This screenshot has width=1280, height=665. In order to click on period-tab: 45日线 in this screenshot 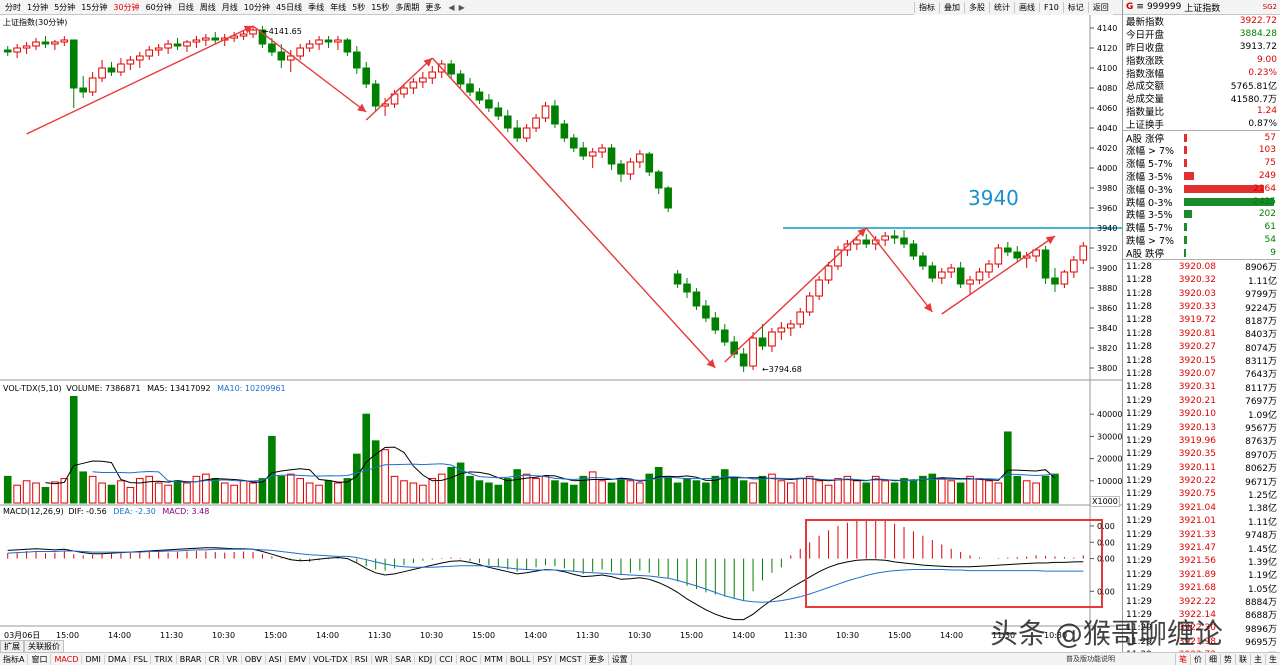, I will do `click(289, 7)`.